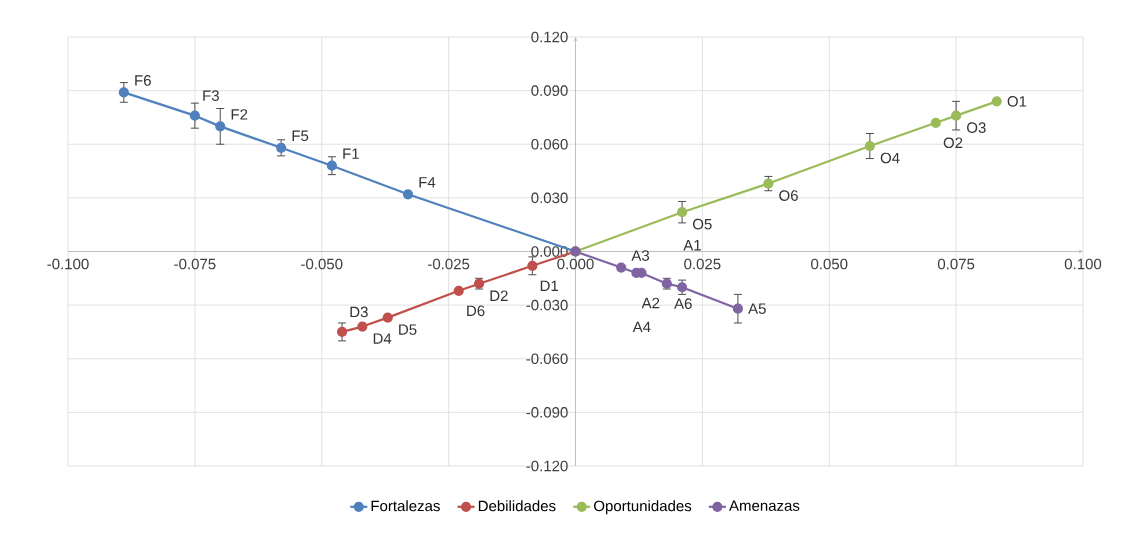 The width and height of the screenshot is (1139, 554). Describe the element at coordinates (683, 303) in the screenshot. I see `data-label: A6` at that location.